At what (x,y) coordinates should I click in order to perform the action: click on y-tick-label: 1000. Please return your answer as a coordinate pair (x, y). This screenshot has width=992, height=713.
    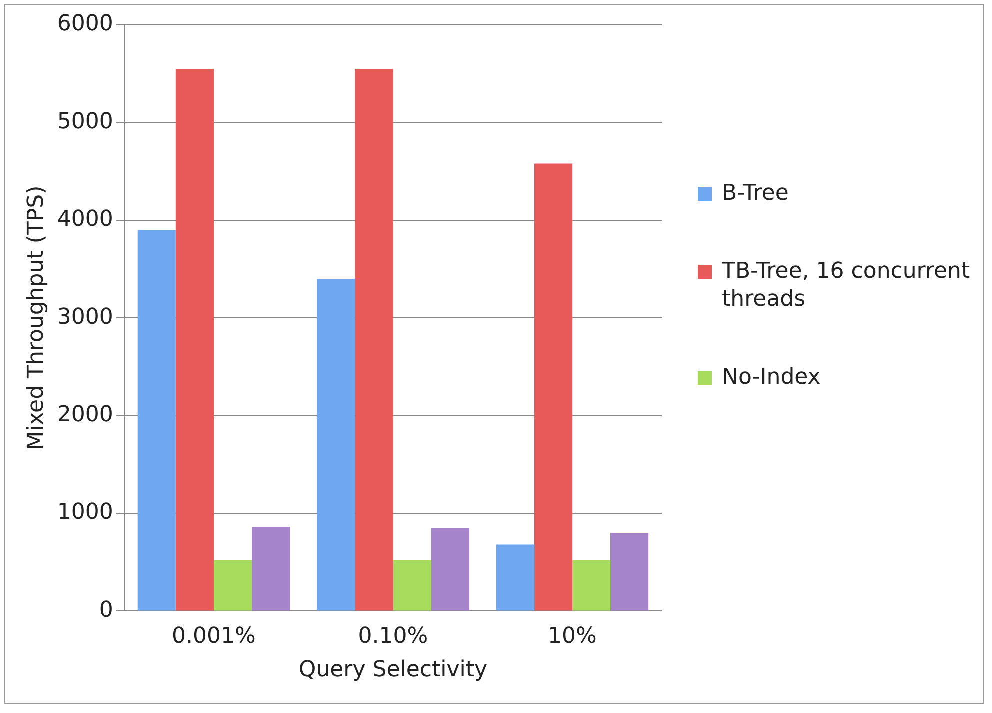
    Looking at the image, I should click on (85, 513).